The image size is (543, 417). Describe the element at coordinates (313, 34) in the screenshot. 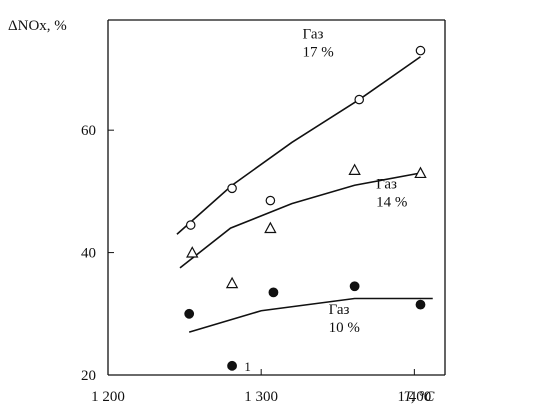

I see `series-0-label-line-0: Газ` at that location.